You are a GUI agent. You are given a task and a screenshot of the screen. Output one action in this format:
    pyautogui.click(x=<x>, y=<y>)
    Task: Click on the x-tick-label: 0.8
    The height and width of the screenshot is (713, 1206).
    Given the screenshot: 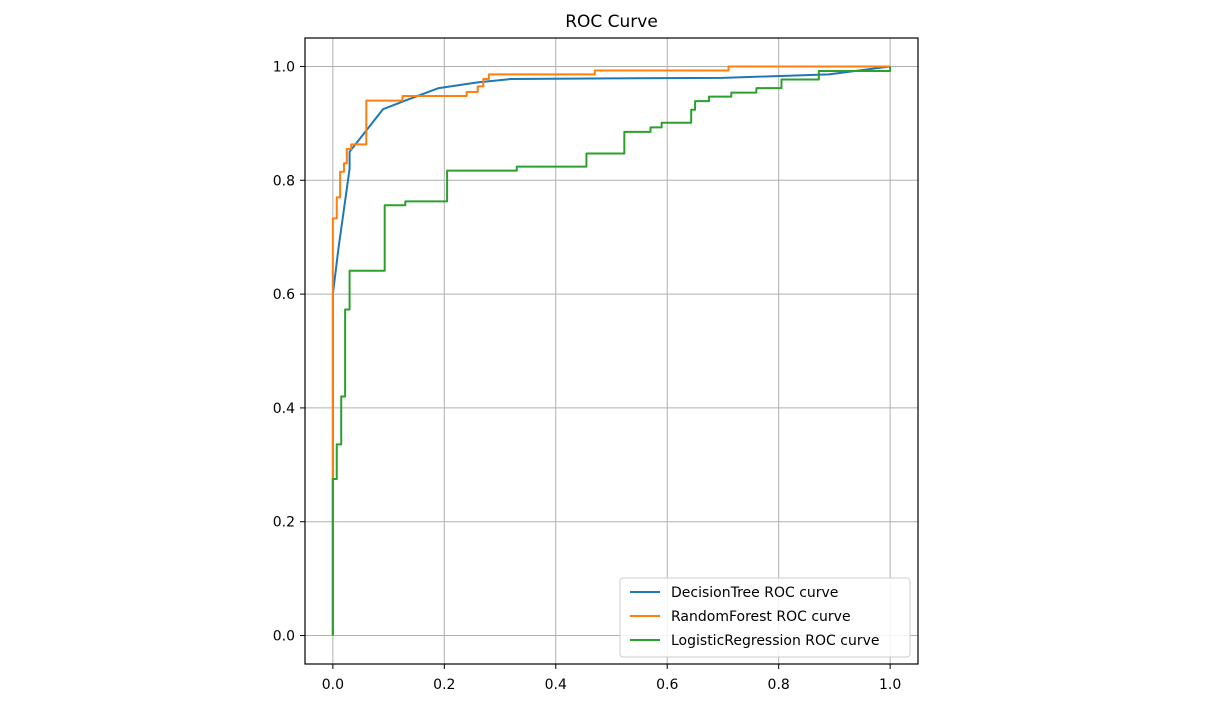 What is the action you would take?
    pyautogui.click(x=779, y=685)
    